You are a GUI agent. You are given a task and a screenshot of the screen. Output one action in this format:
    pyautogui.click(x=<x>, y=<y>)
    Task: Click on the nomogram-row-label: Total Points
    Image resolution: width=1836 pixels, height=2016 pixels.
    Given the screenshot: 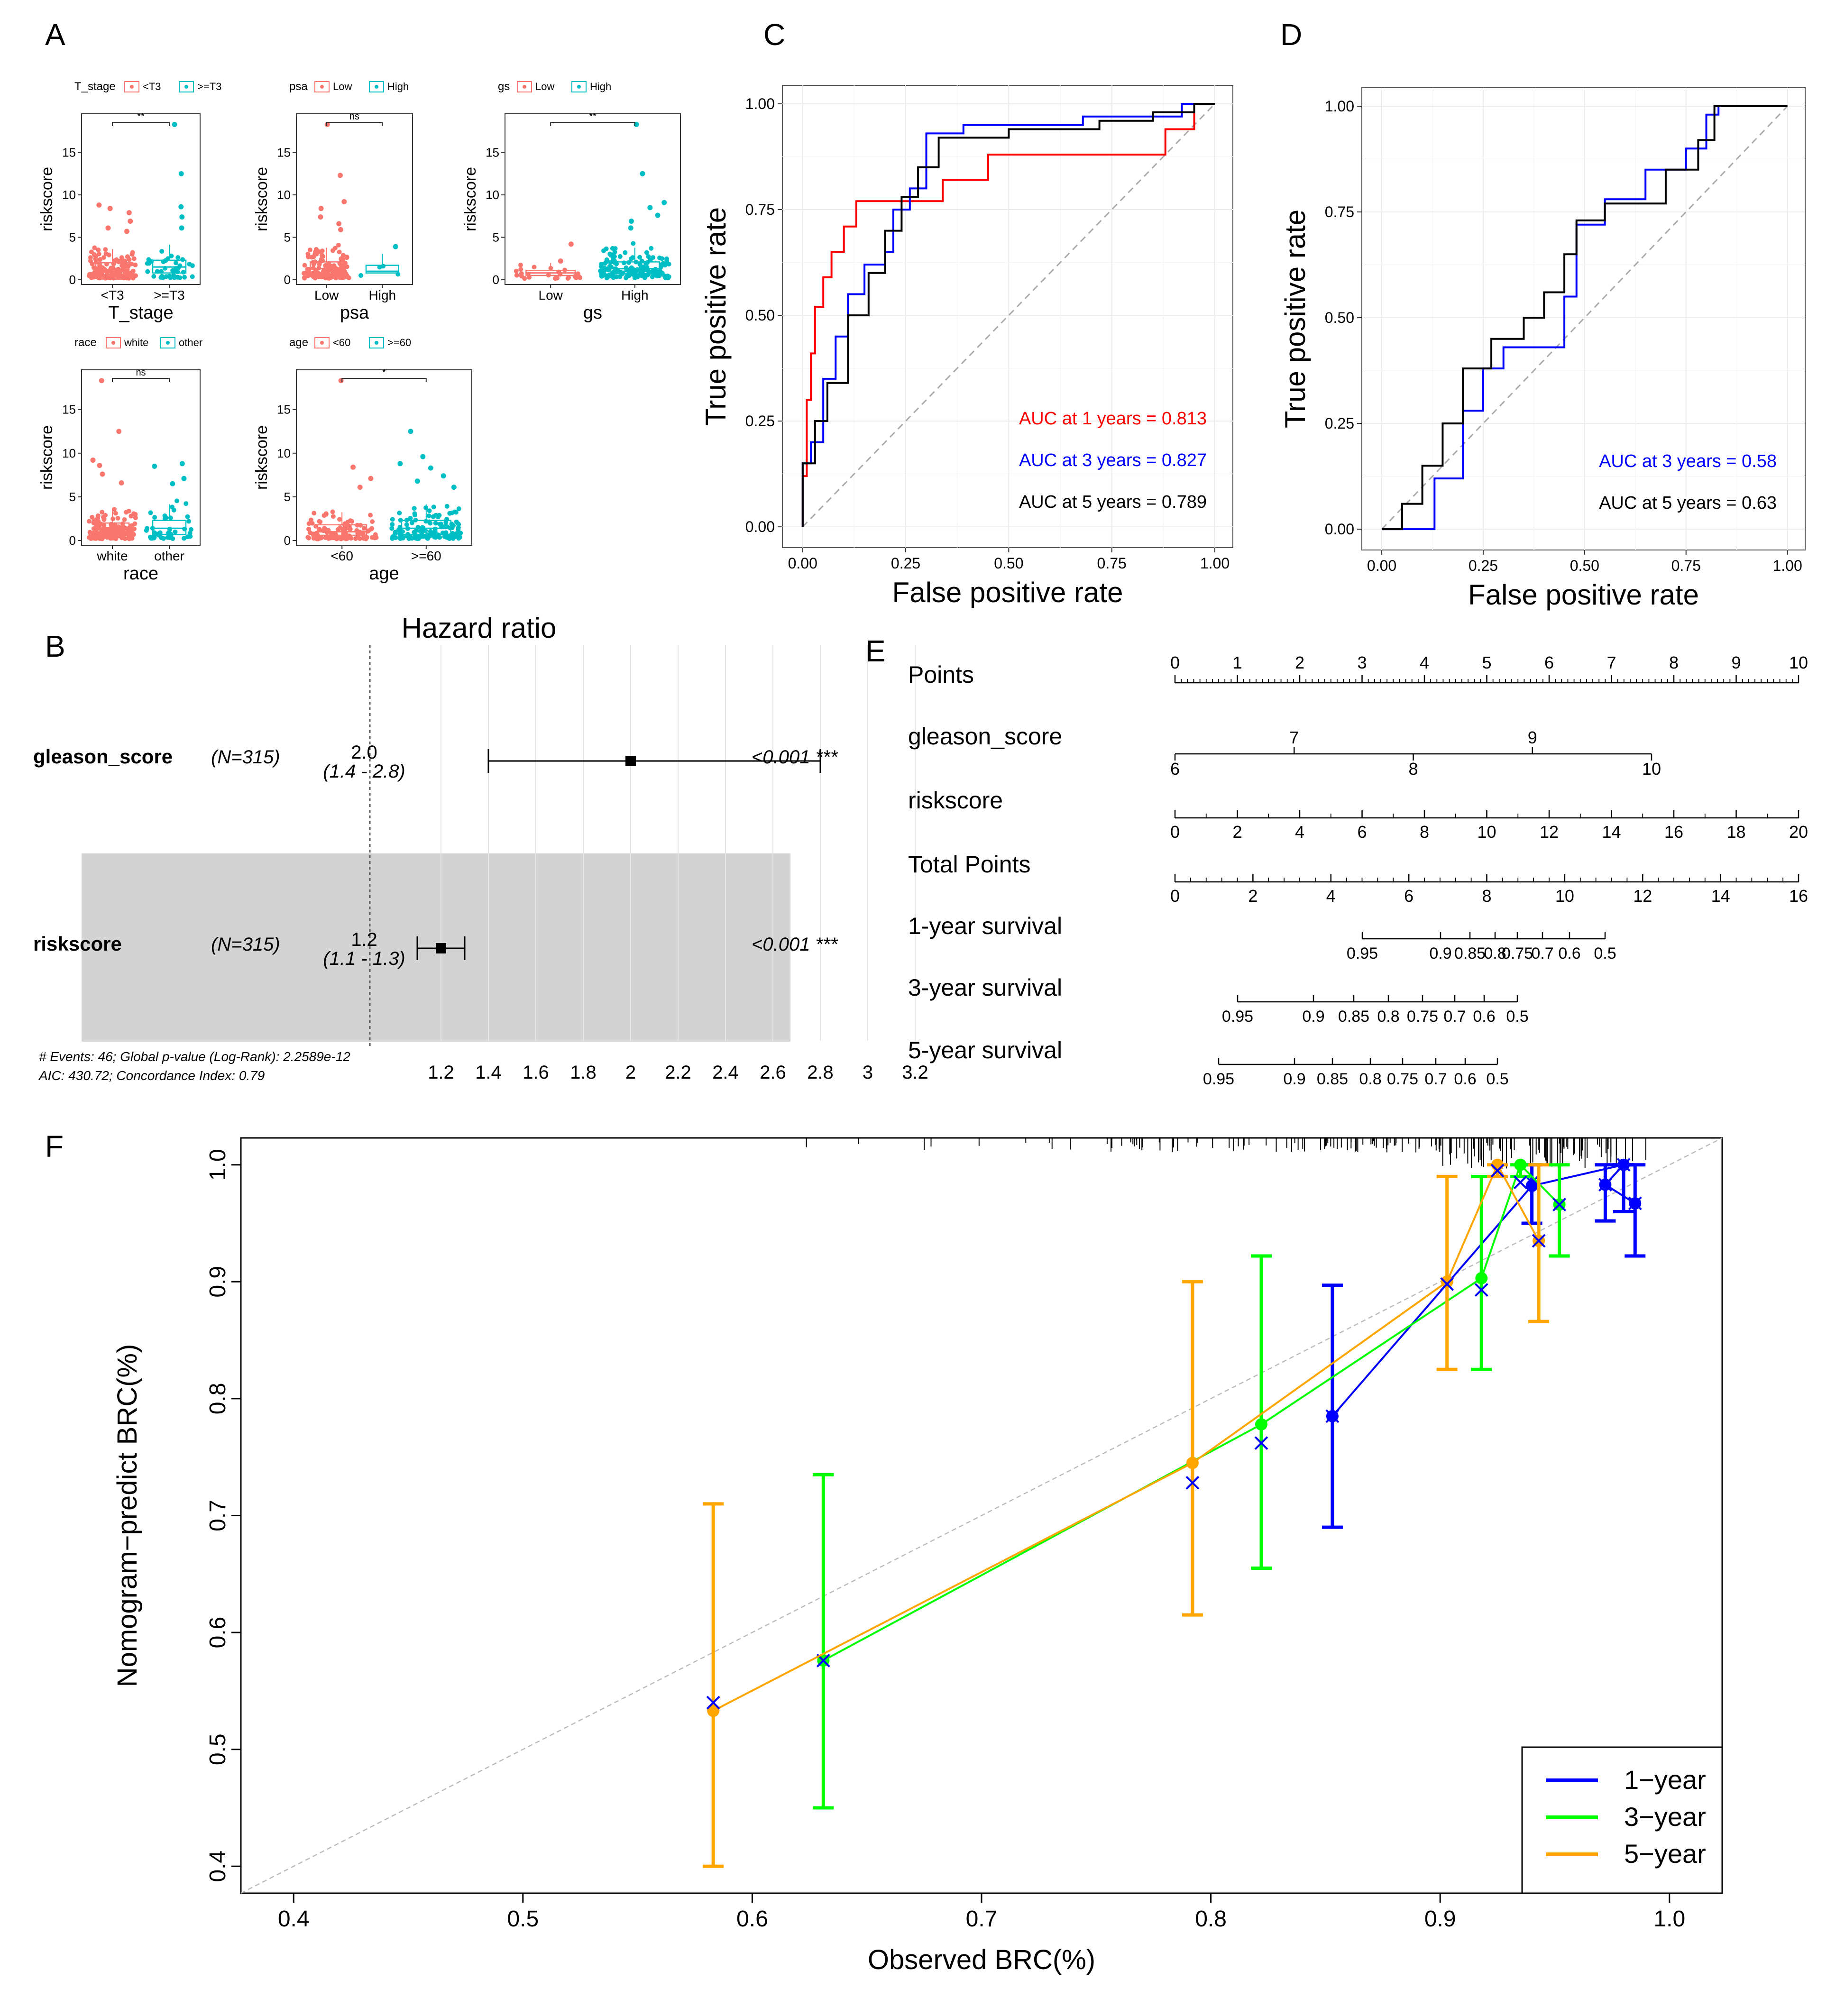 What is the action you would take?
    pyautogui.click(x=969, y=864)
    